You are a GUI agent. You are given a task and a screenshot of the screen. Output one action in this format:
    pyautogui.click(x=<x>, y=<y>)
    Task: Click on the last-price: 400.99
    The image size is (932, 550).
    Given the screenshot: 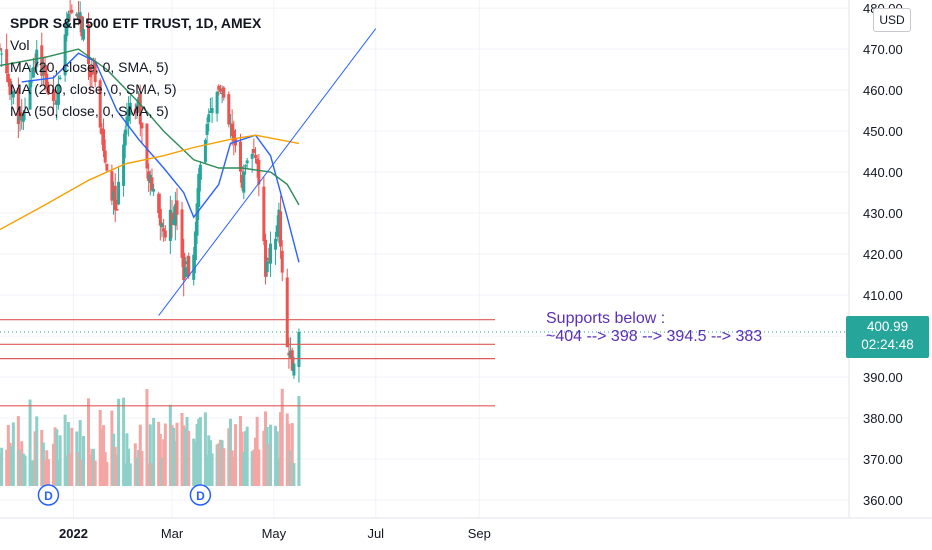 What is the action you would take?
    pyautogui.click(x=887, y=326)
    